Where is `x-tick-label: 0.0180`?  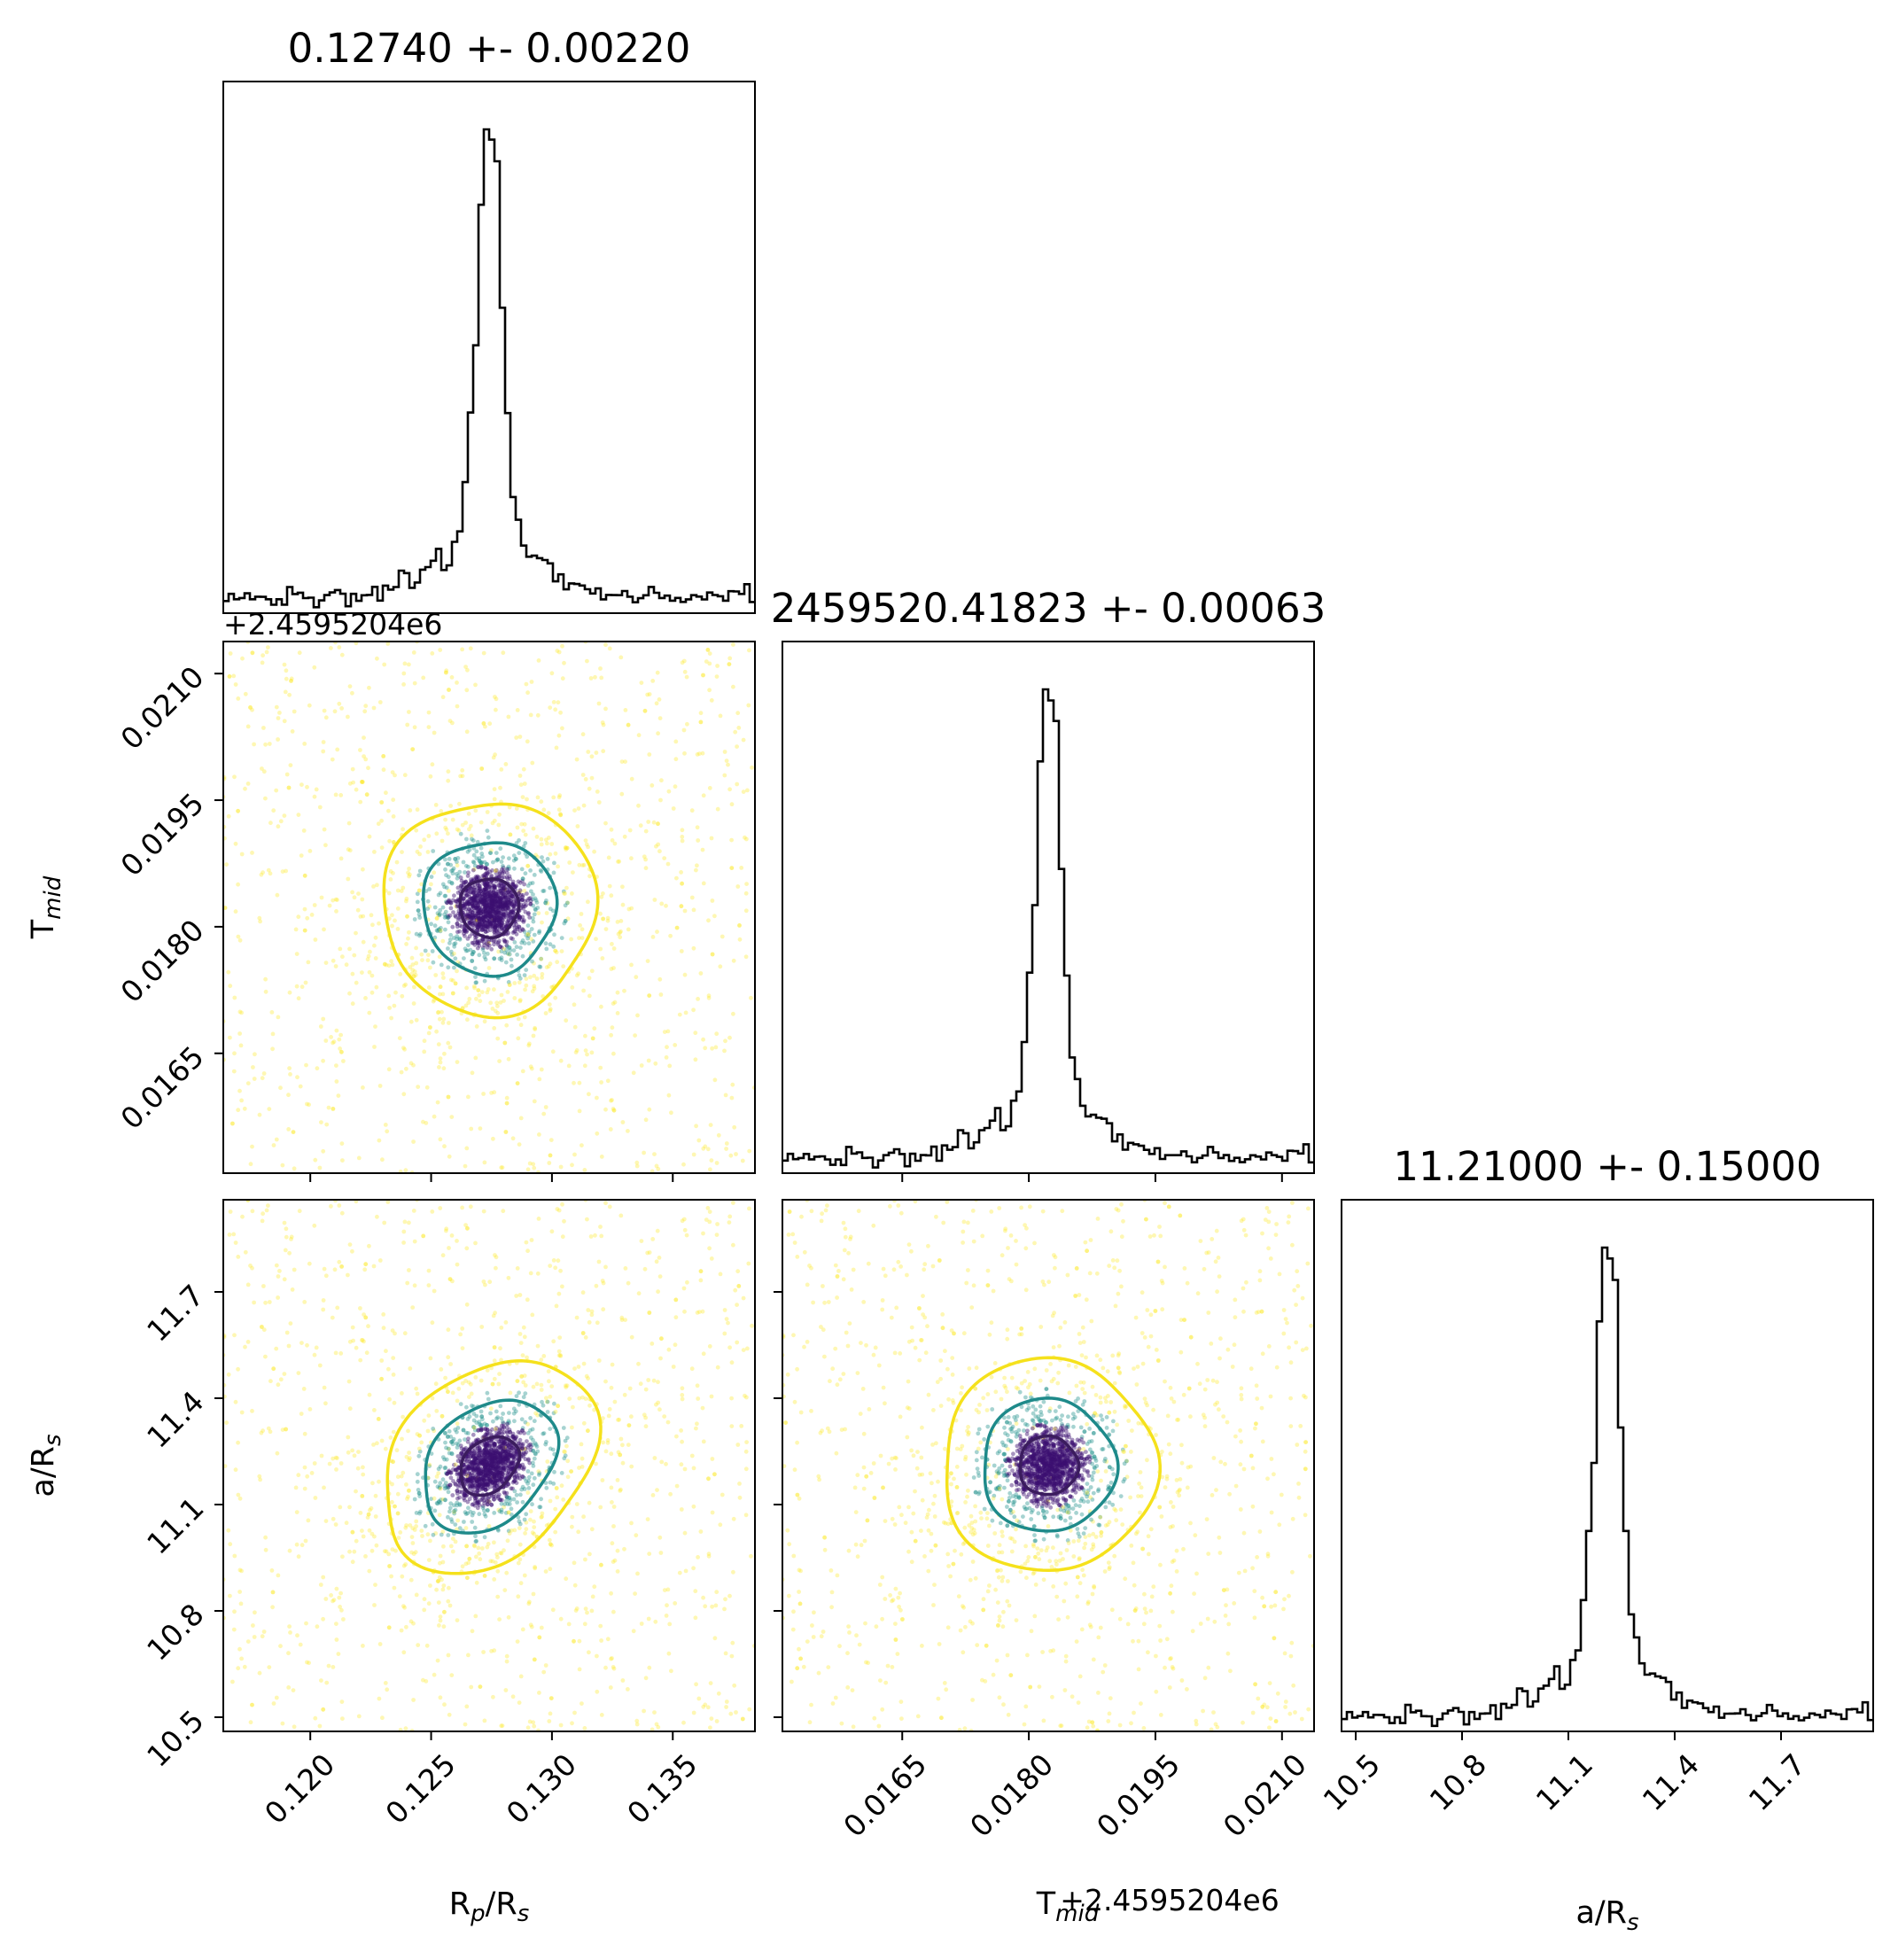
x-tick-label: 0.0180 is located at coordinates (1011, 1795).